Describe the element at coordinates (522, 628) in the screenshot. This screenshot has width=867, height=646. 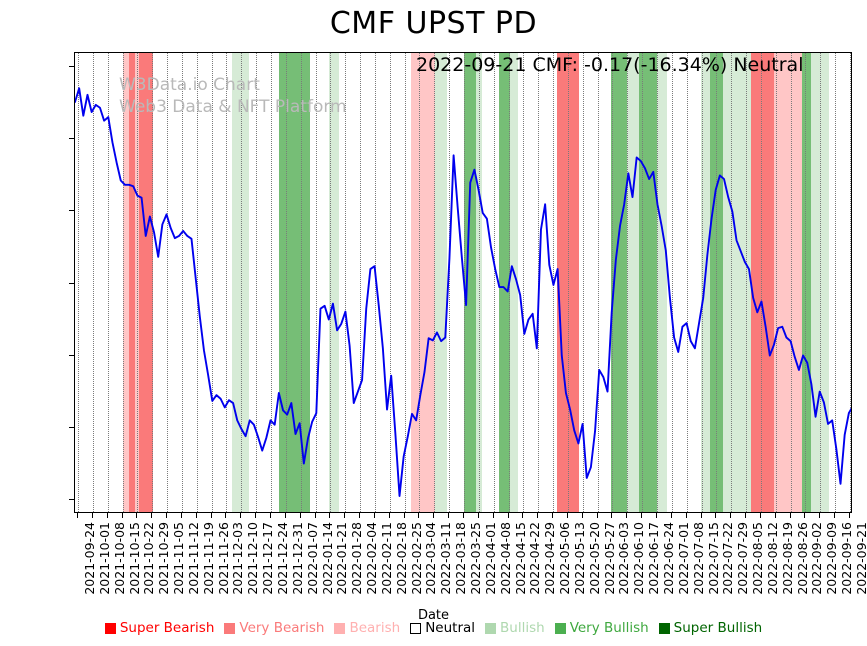
I see `legend-label: Bullish` at that location.